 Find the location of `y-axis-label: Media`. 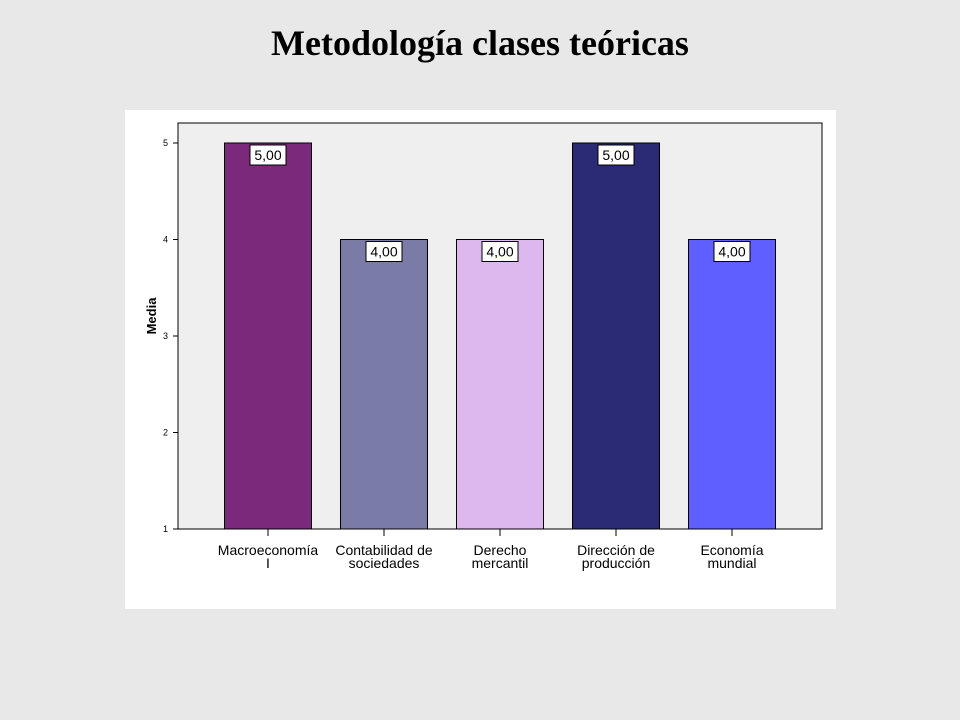

y-axis-label: Media is located at coordinates (151, 316).